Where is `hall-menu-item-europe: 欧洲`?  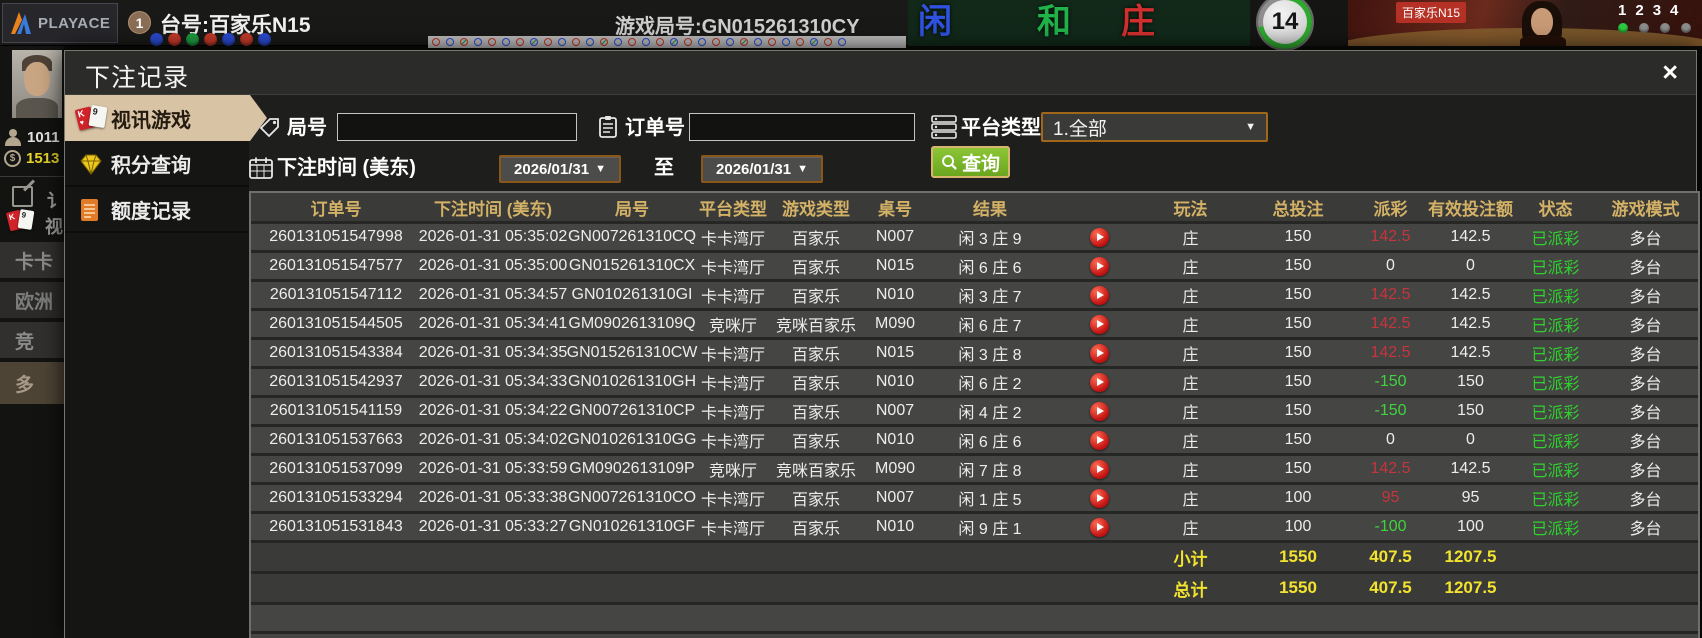
hall-menu-item-europe: 欧洲 is located at coordinates (32, 300).